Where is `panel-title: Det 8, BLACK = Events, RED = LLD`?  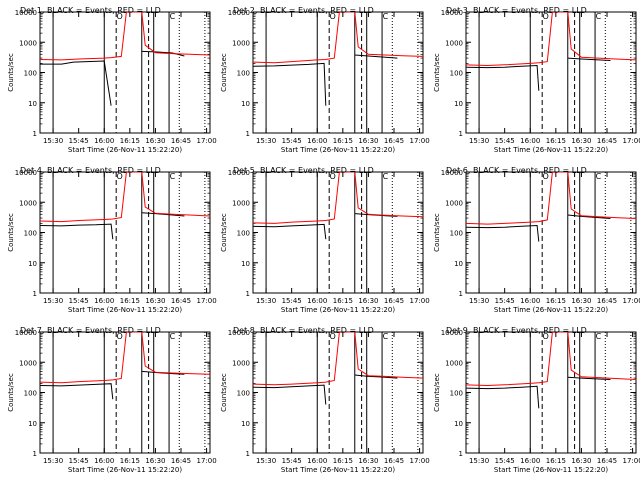
panel-title: Det 8, BLACK = Events, RED = LLD is located at coordinates (303, 330).